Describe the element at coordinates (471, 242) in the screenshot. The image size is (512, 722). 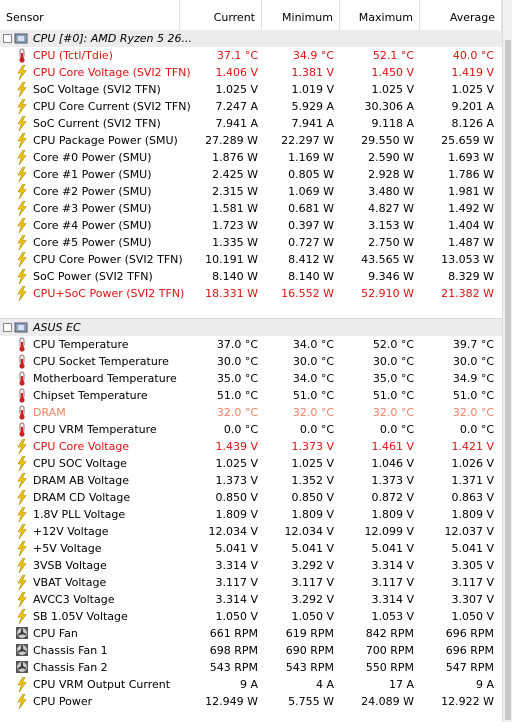
I see `sensor-value: 1.487 W` at that location.